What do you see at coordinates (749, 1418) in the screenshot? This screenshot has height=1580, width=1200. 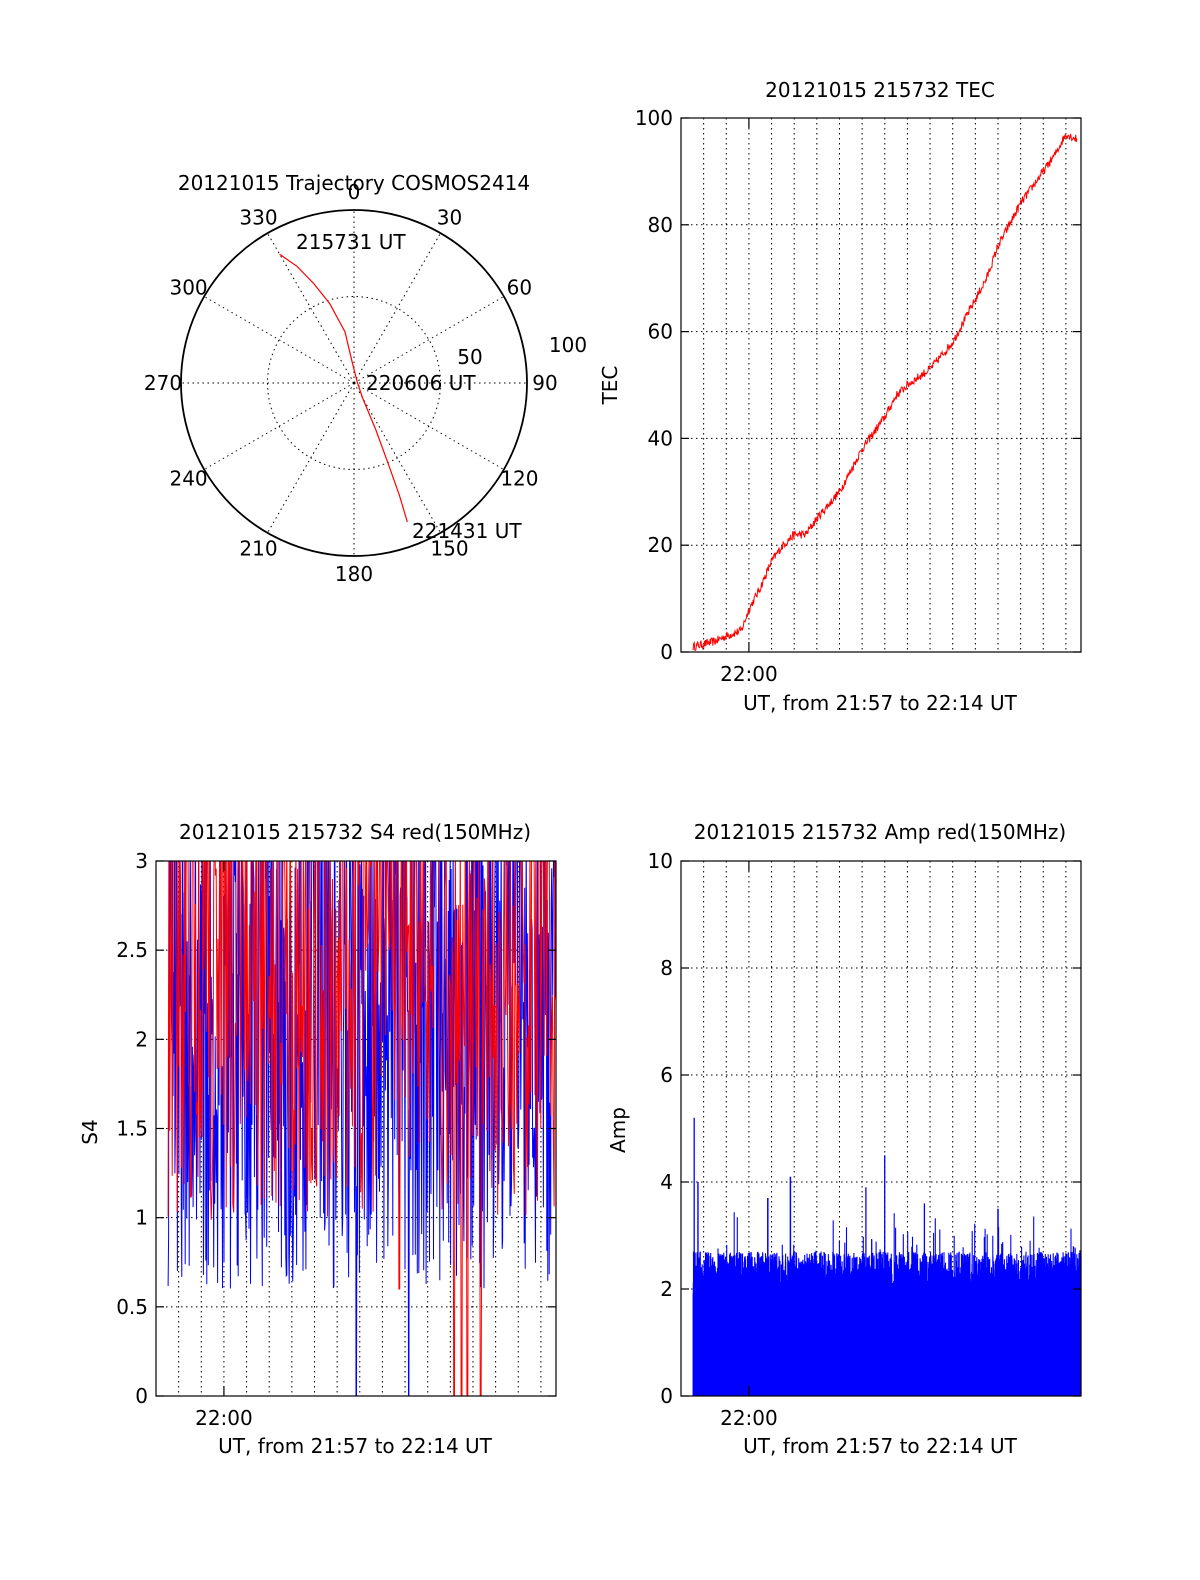 I see `amp-xtick-label: 22:00` at bounding box center [749, 1418].